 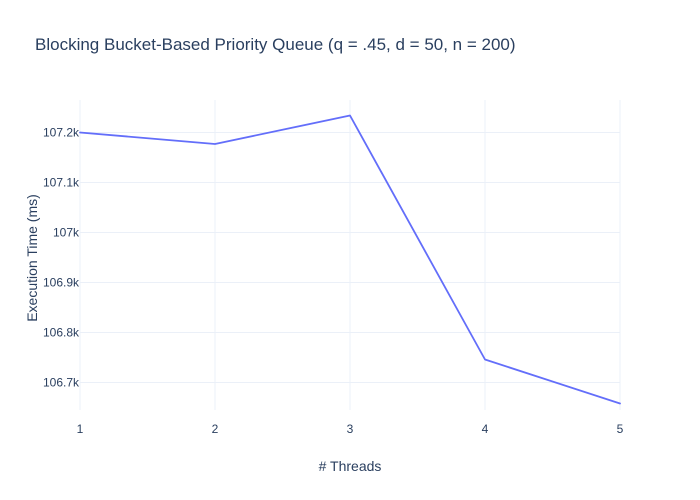 What do you see at coordinates (32, 258) in the screenshot?
I see `y-axis-label: Execution Time (ms)` at bounding box center [32, 258].